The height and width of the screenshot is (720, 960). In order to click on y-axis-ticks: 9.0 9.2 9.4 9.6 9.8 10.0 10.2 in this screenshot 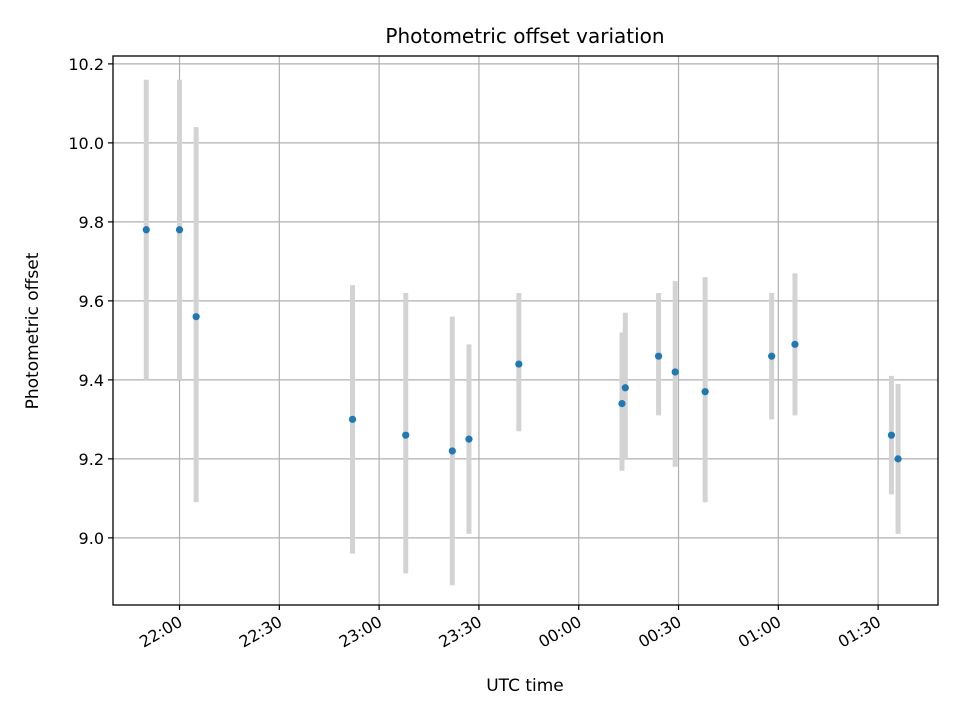, I will do `click(90, 301)`.